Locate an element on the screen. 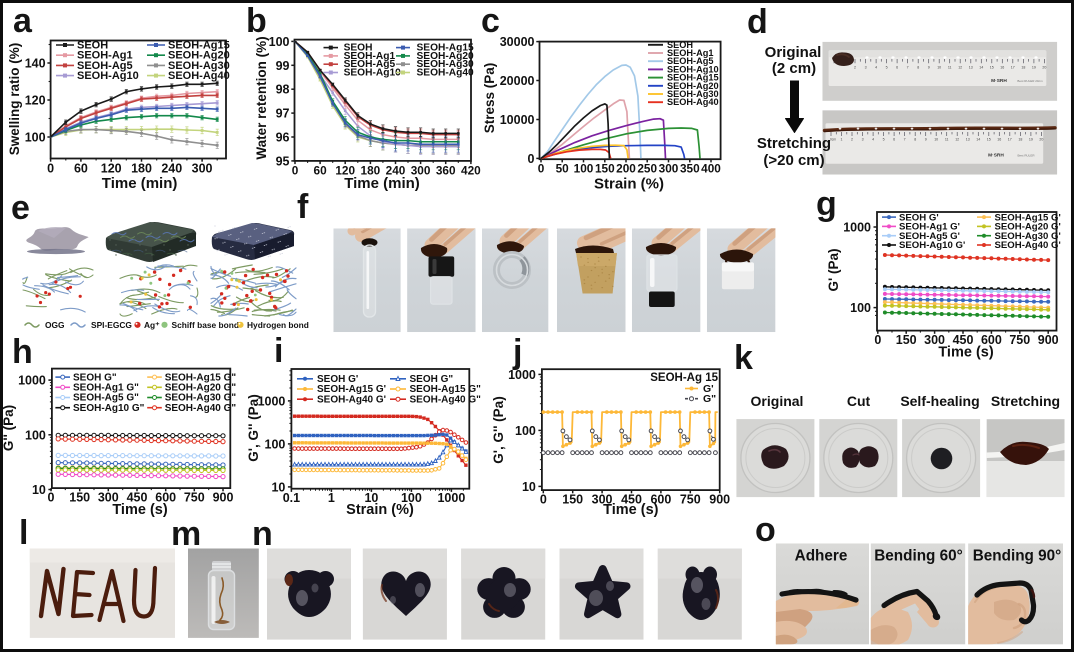  svg-text: 12 is located at coordinates (960, 68).